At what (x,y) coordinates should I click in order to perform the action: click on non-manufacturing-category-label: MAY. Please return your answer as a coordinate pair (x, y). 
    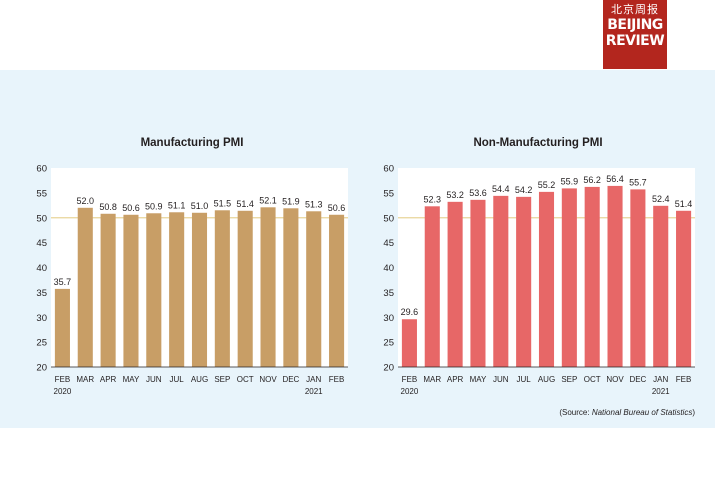
    Looking at the image, I should click on (478, 379).